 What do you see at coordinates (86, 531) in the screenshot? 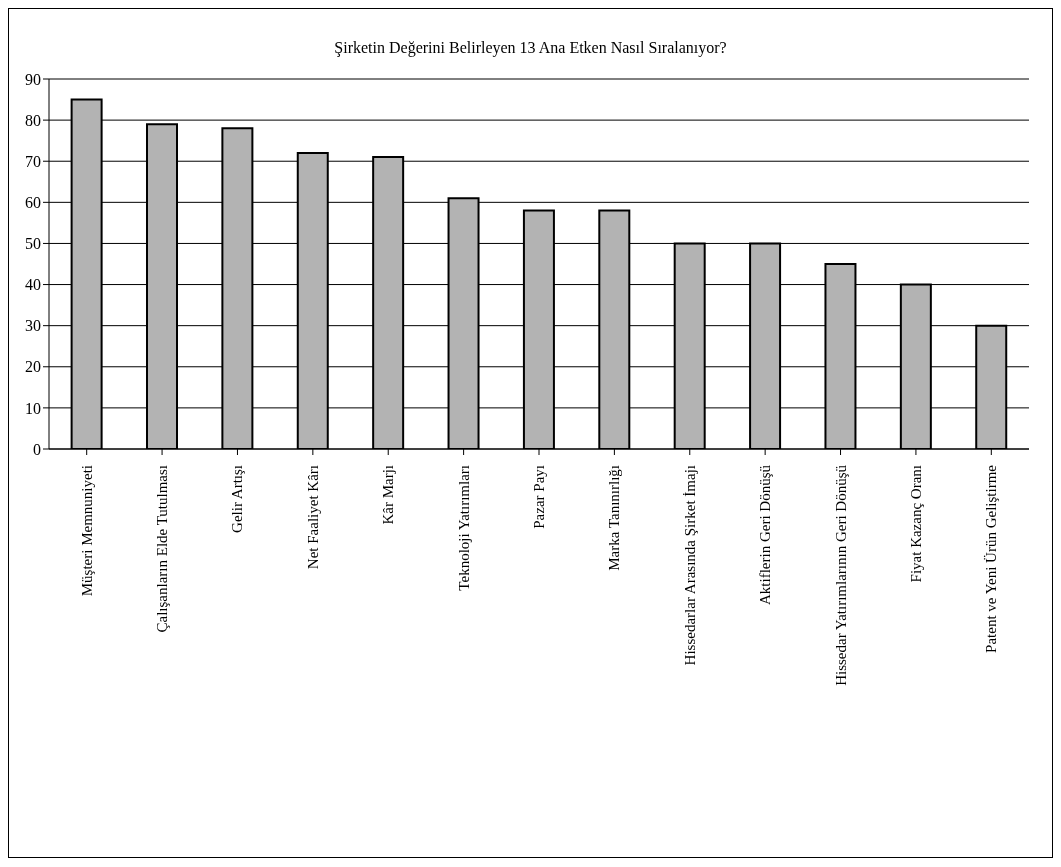
I see `x-tick-label: Müşteri Memnuniyeti` at bounding box center [86, 531].